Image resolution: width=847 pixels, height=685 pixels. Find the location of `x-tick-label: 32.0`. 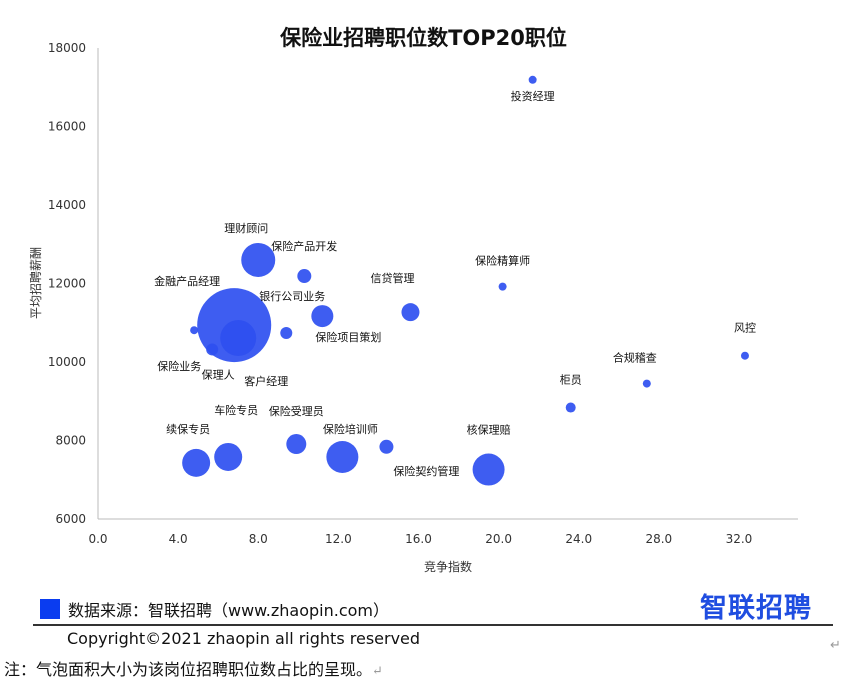

x-tick-label: 32.0 is located at coordinates (739, 539).